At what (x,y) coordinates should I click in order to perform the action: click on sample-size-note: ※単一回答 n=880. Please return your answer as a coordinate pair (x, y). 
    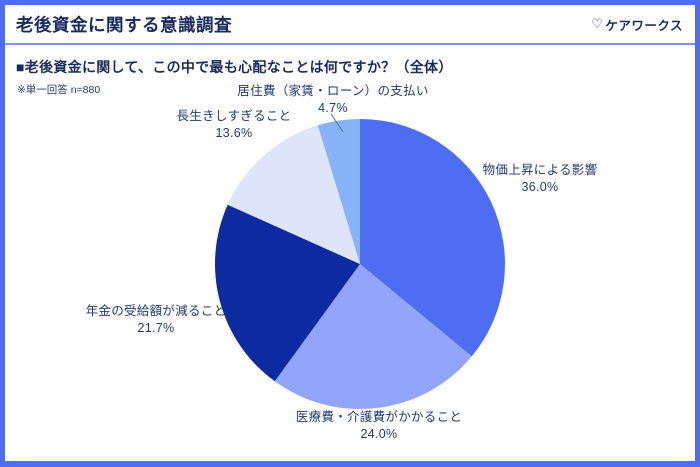
    Looking at the image, I should click on (59, 90).